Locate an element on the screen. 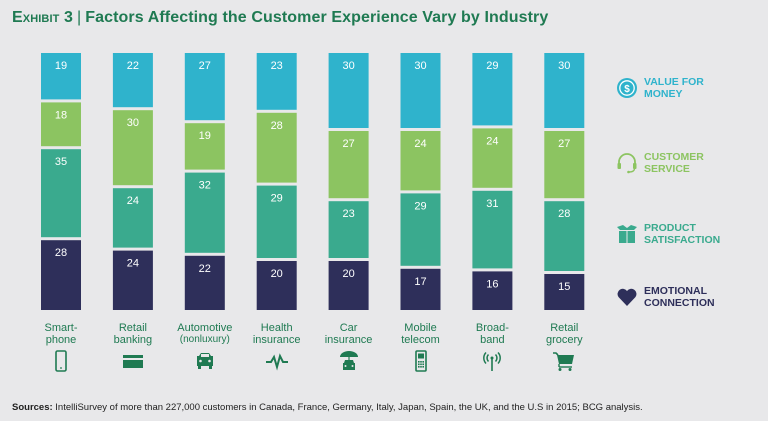 Image resolution: width=768 pixels, height=421 pixels. source-label: Sources: is located at coordinates (32, 407).